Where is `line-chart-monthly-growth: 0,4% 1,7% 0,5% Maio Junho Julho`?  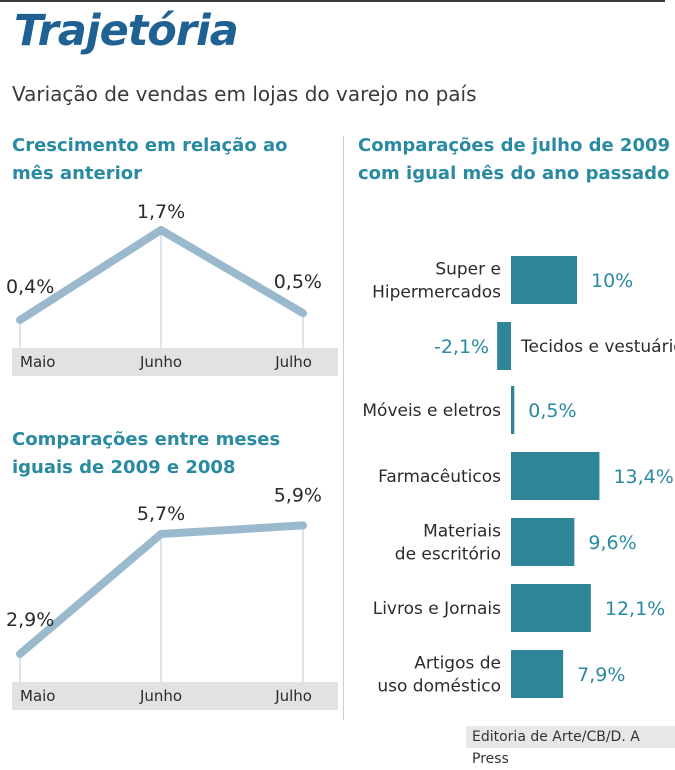
line-chart-monthly-growth: 0,4% 1,7% 0,5% Maio Junho Julho is located at coordinates (172, 288).